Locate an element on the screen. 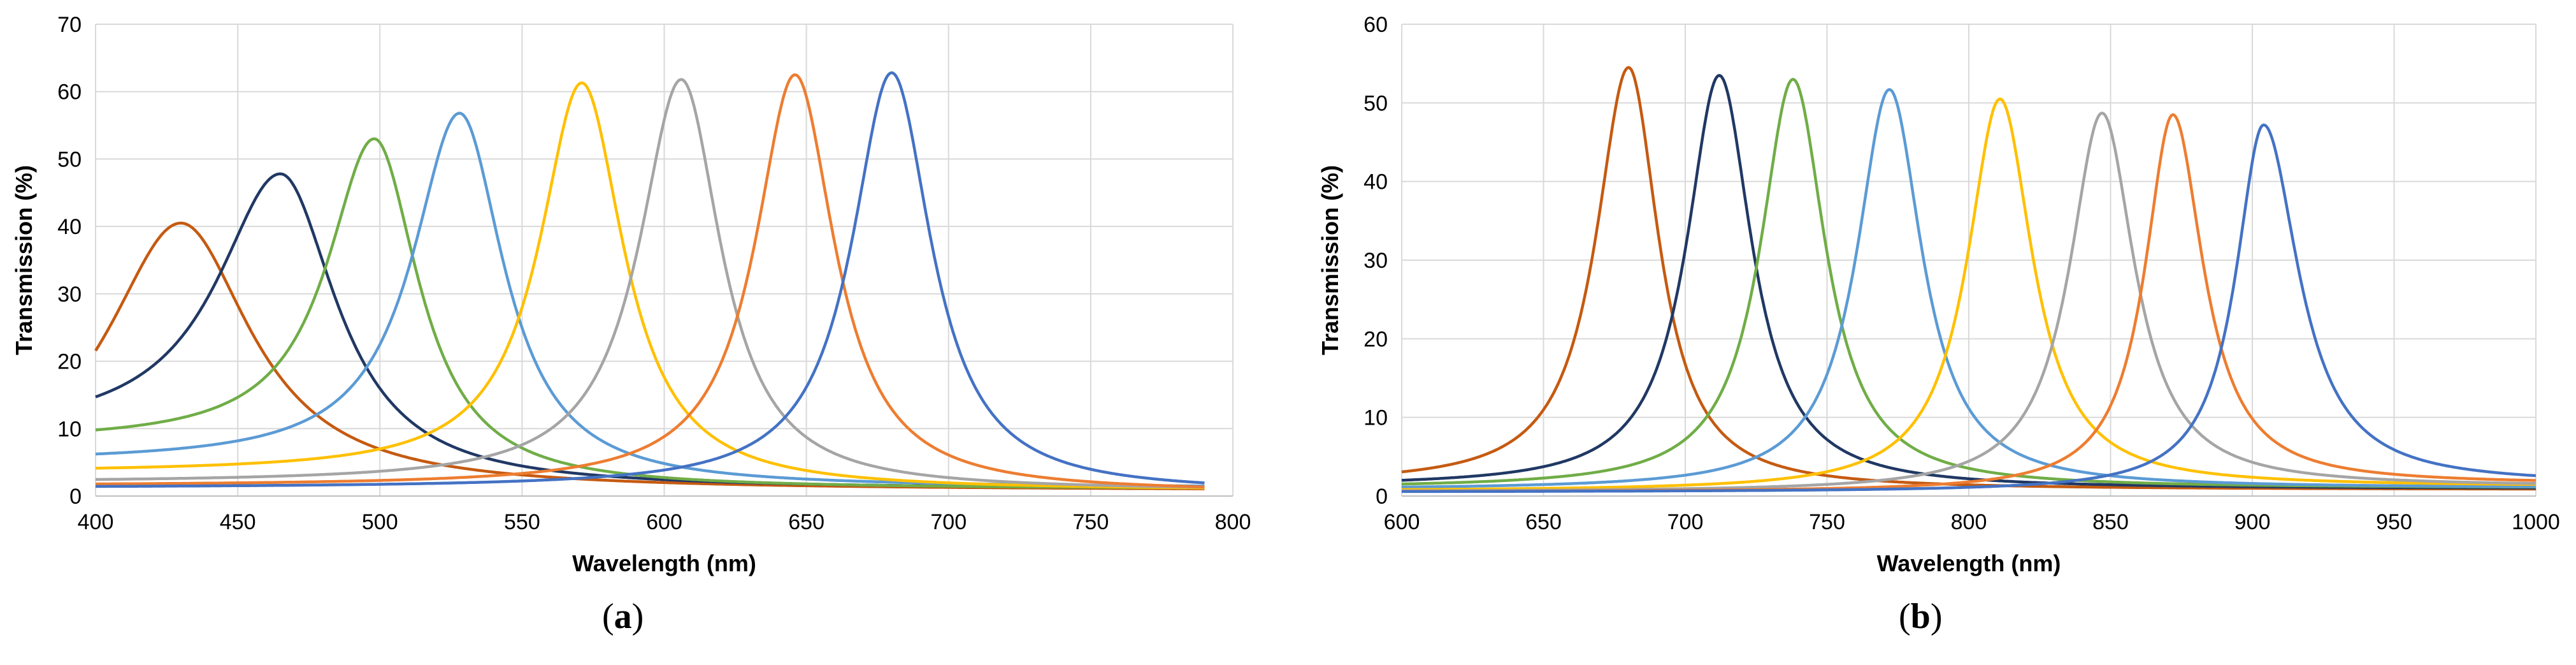 The width and height of the screenshot is (2576, 665). panel-label-a: (a) is located at coordinates (623, 616).